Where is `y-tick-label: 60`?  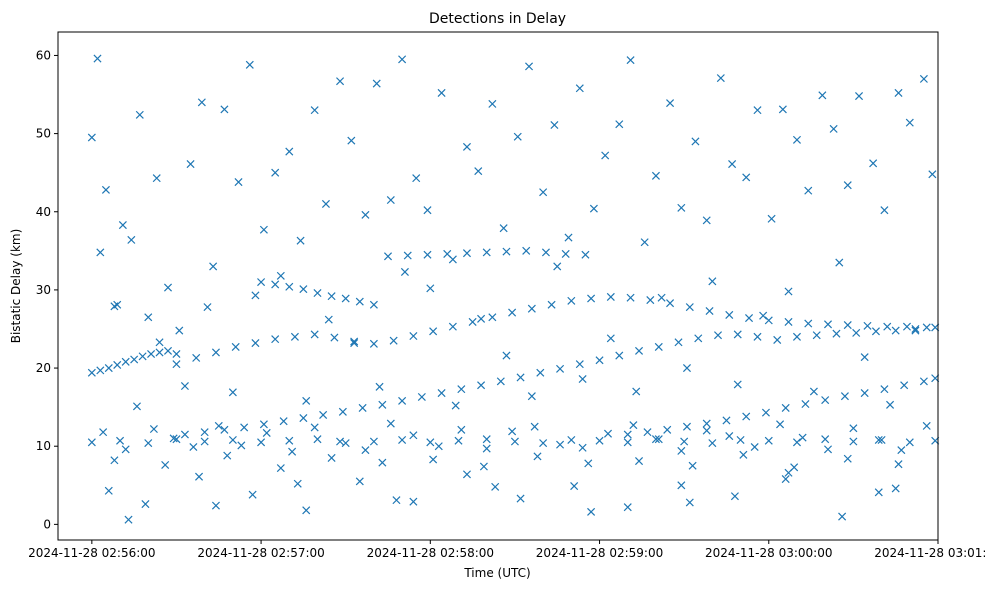 y-tick-label: 60 is located at coordinates (43, 55).